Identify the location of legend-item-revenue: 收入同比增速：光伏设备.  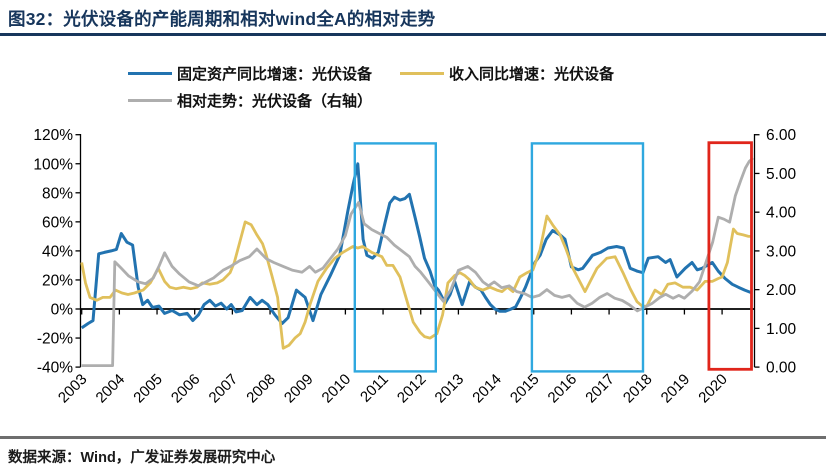
(507, 73).